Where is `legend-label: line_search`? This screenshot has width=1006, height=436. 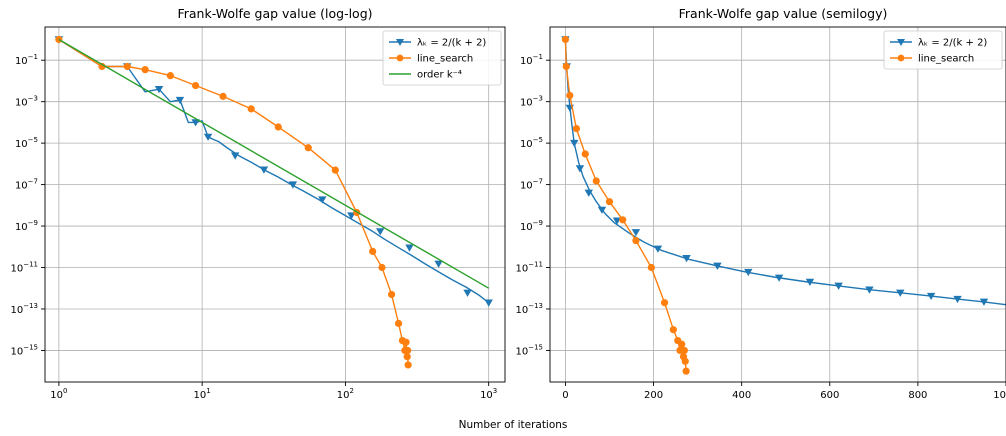
legend-label: line_search is located at coordinates (445, 59).